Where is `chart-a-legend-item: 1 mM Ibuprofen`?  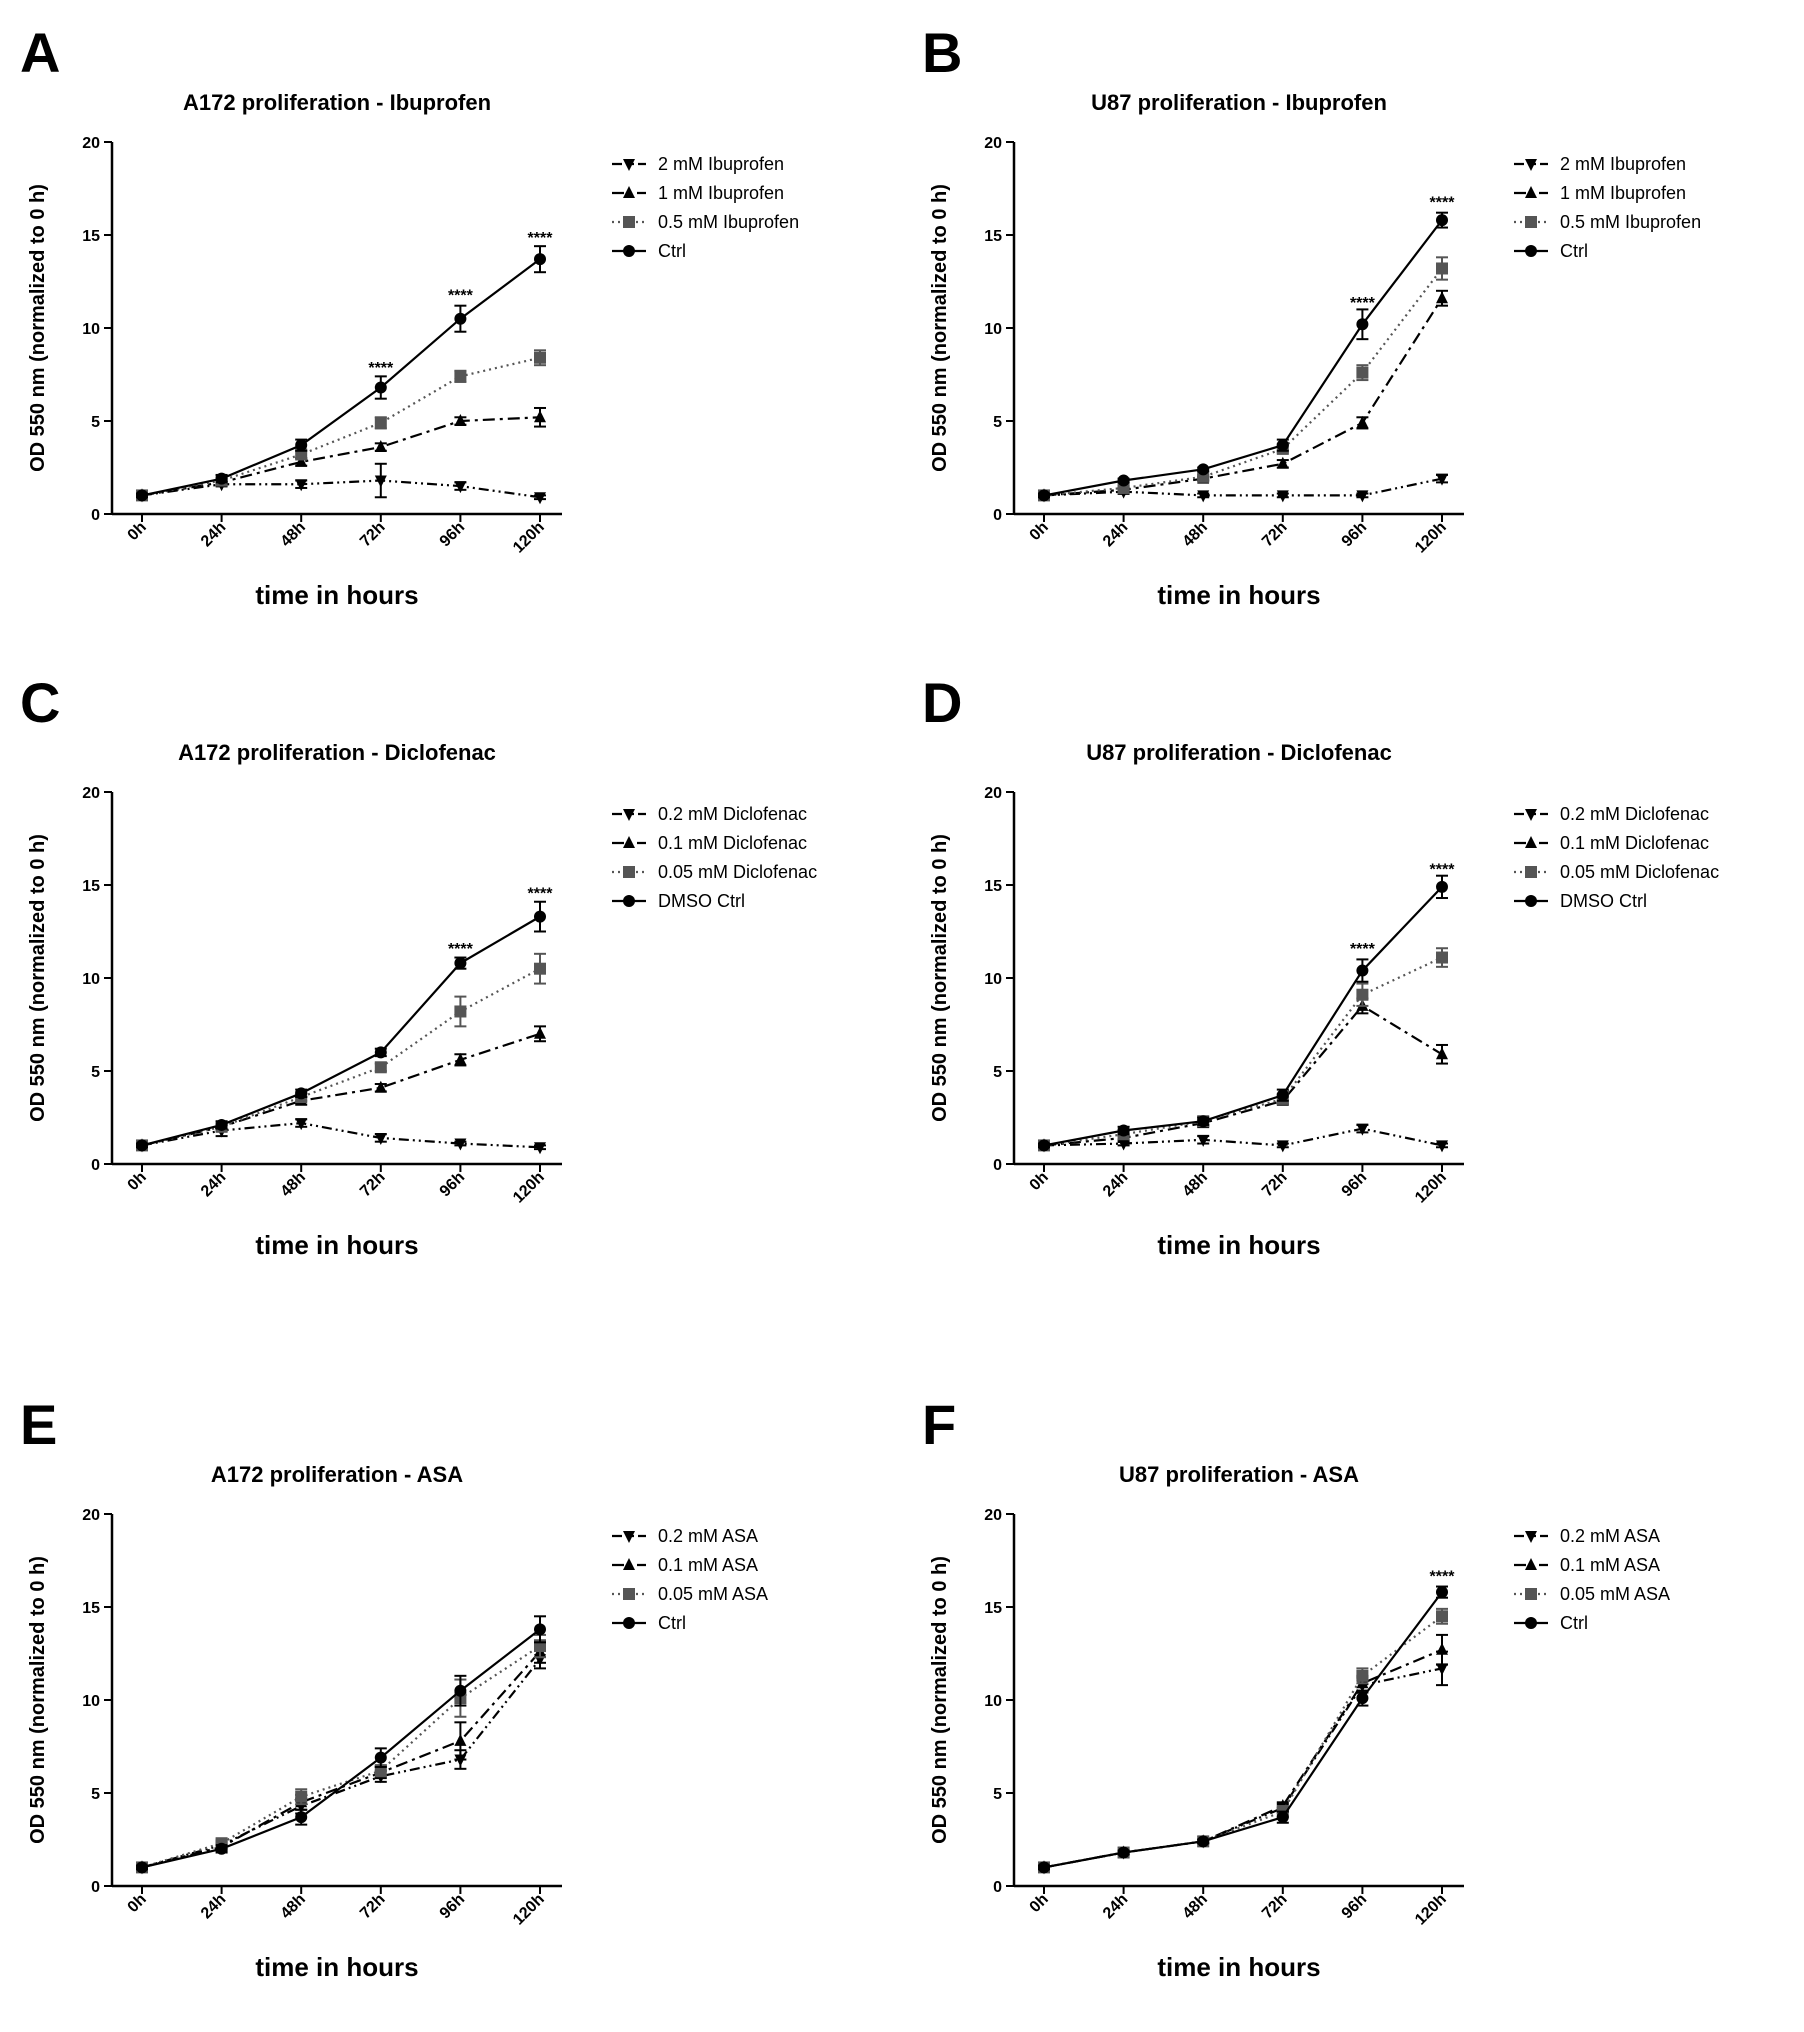 chart-a-legend-item: 1 mM Ibuprofen is located at coordinates (698, 193).